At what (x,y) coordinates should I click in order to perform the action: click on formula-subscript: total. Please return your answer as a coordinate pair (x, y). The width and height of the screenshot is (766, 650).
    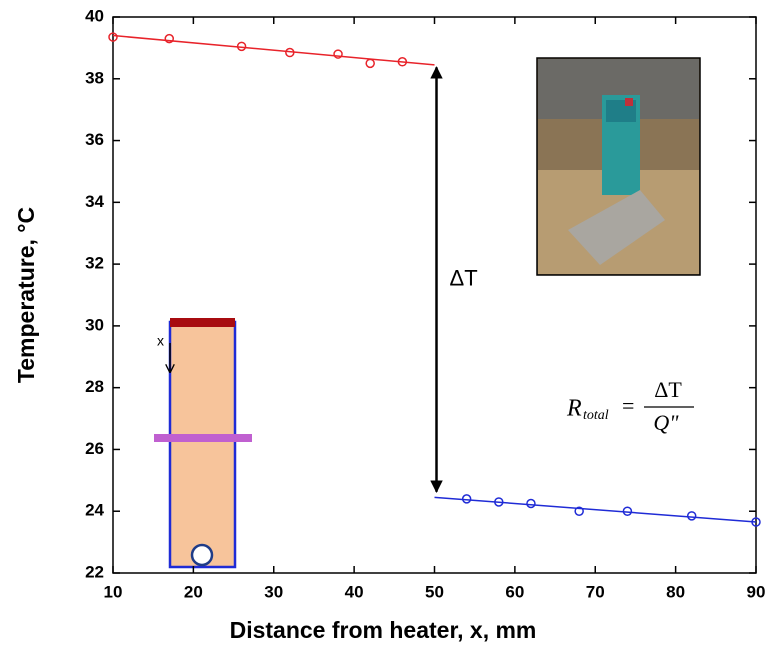
    Looking at the image, I should click on (596, 415).